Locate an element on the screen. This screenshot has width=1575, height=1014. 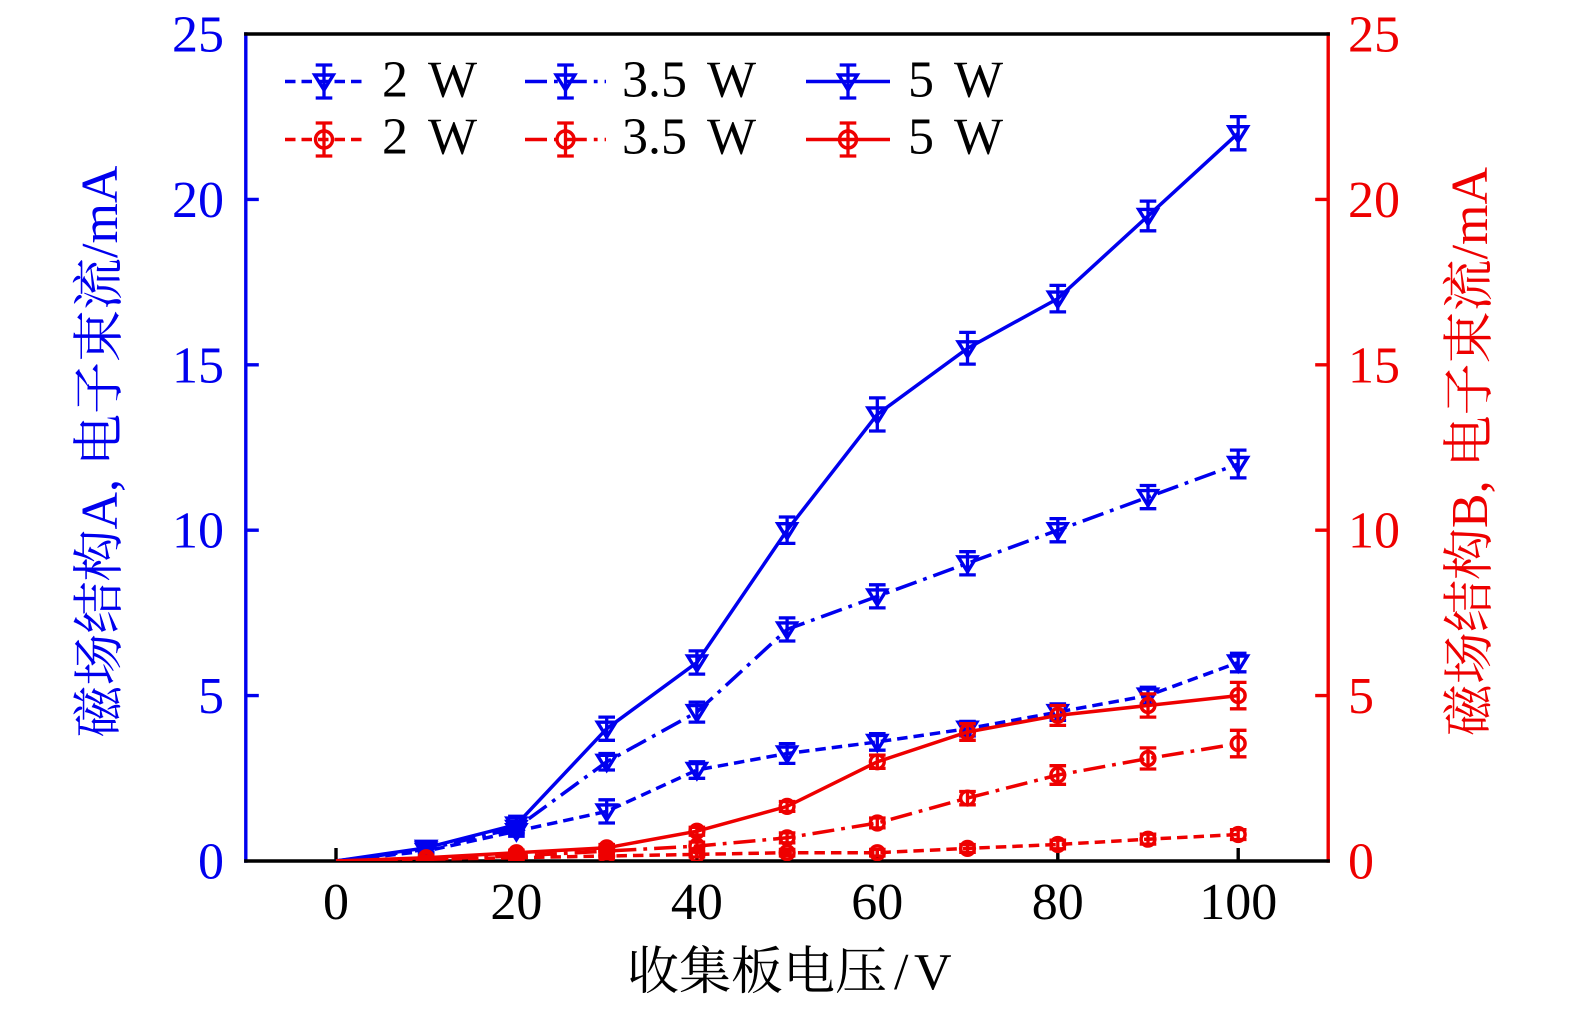
svg-text: 60 is located at coordinates (877, 902).